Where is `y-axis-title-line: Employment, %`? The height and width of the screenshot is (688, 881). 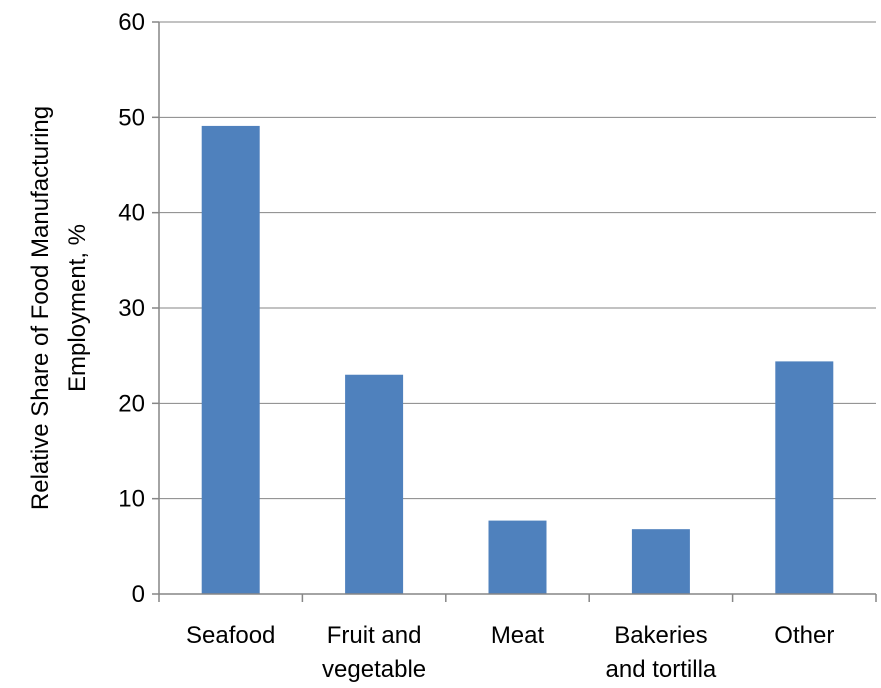
y-axis-title-line: Employment, % is located at coordinates (77, 308).